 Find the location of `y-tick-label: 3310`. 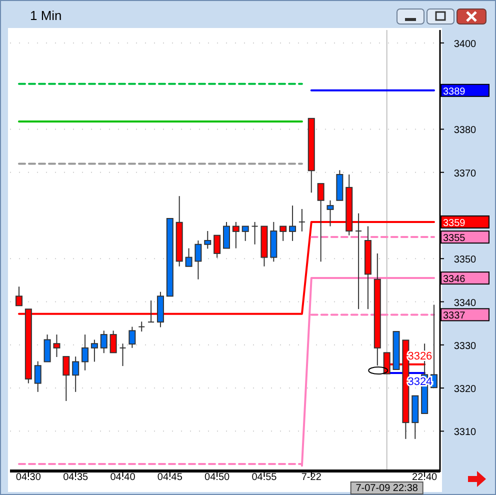

y-tick-label: 3310 is located at coordinates (465, 432).